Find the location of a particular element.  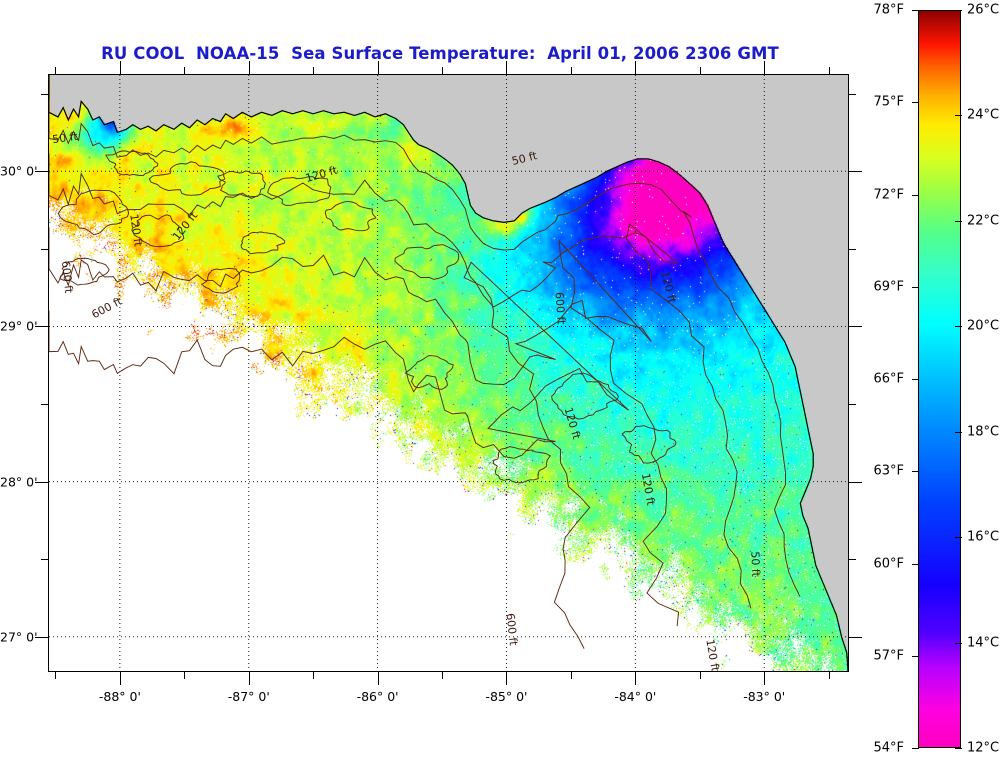

lon-tick-label: -85° 0' is located at coordinates (506, 696).